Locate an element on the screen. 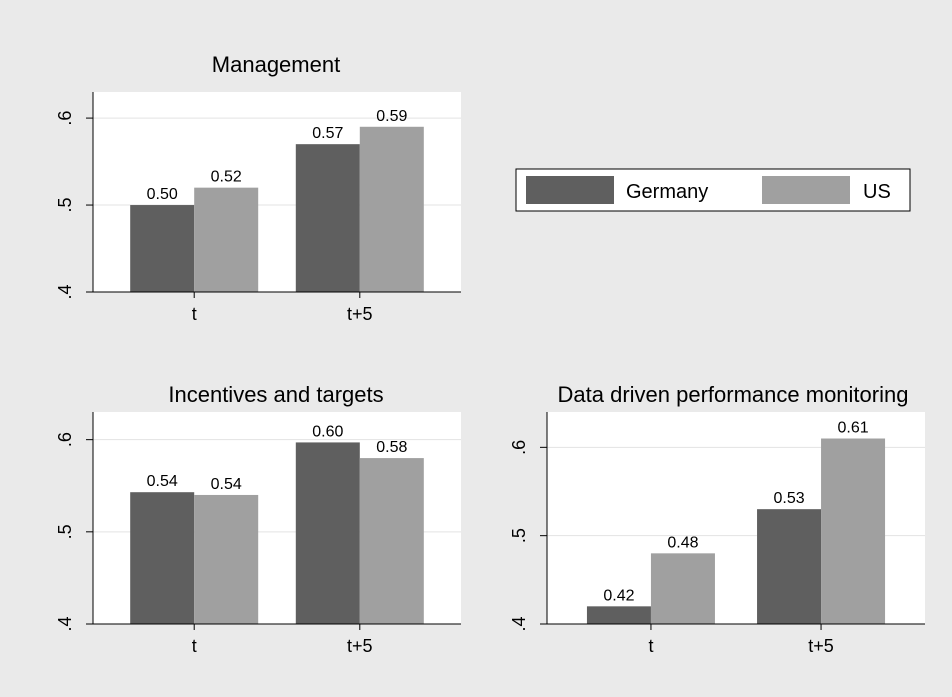 The height and width of the screenshot is (697, 952). data-label: 0.48 is located at coordinates (682, 542).